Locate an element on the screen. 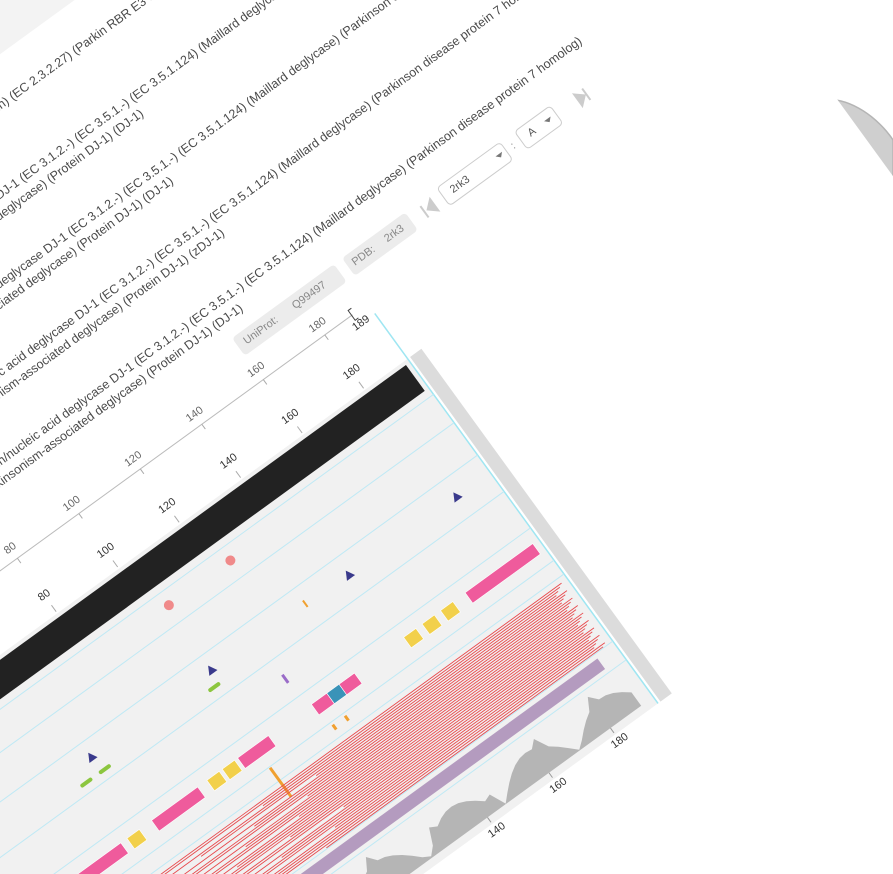 This screenshot has width=893, height=874. nav-bracket is located at coordinates (353, 314).